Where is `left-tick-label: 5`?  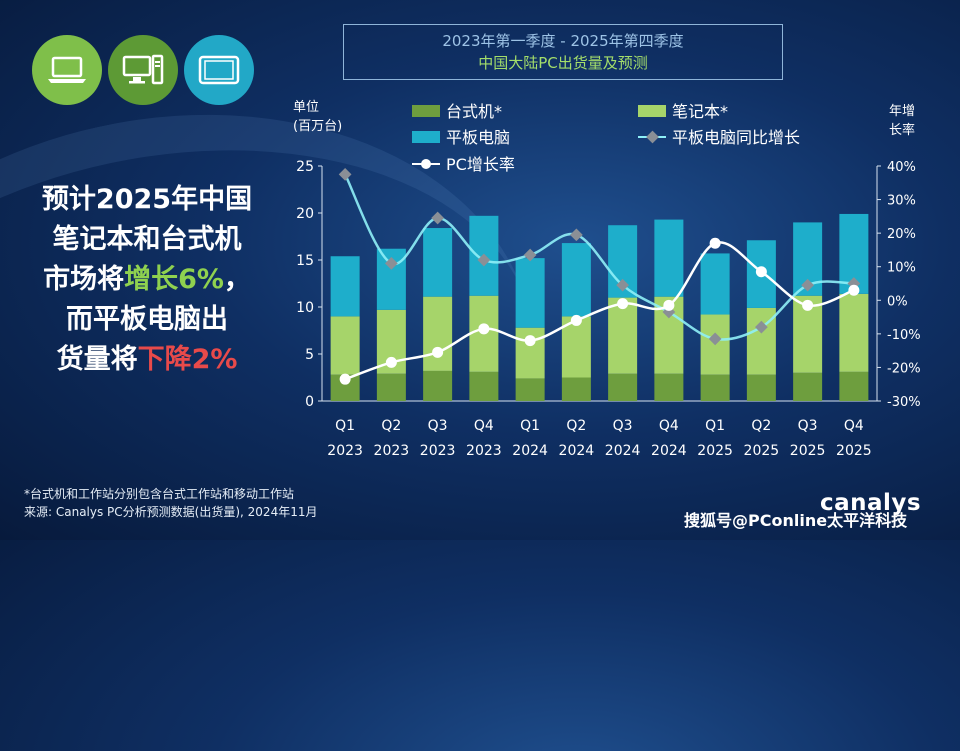 left-tick-label: 5 is located at coordinates (309, 355).